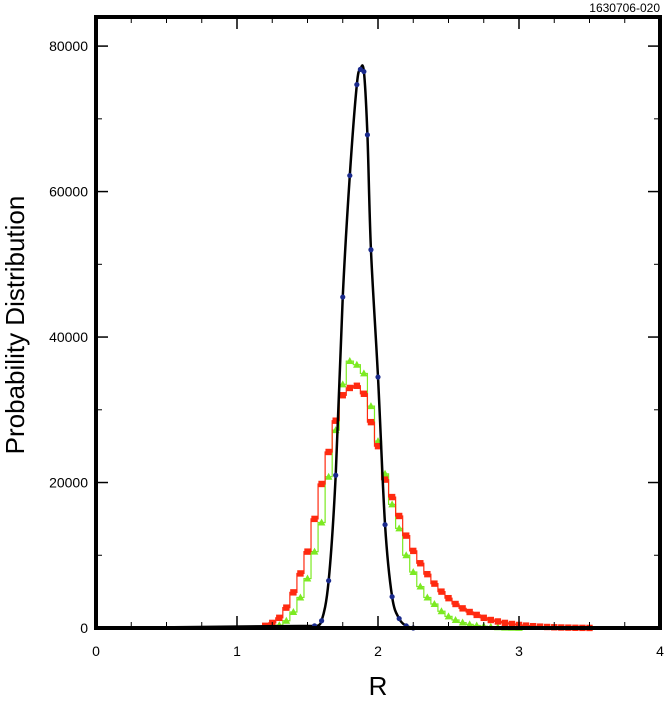  What do you see at coordinates (519, 651) in the screenshot?
I see `x-tick-label: 3` at bounding box center [519, 651].